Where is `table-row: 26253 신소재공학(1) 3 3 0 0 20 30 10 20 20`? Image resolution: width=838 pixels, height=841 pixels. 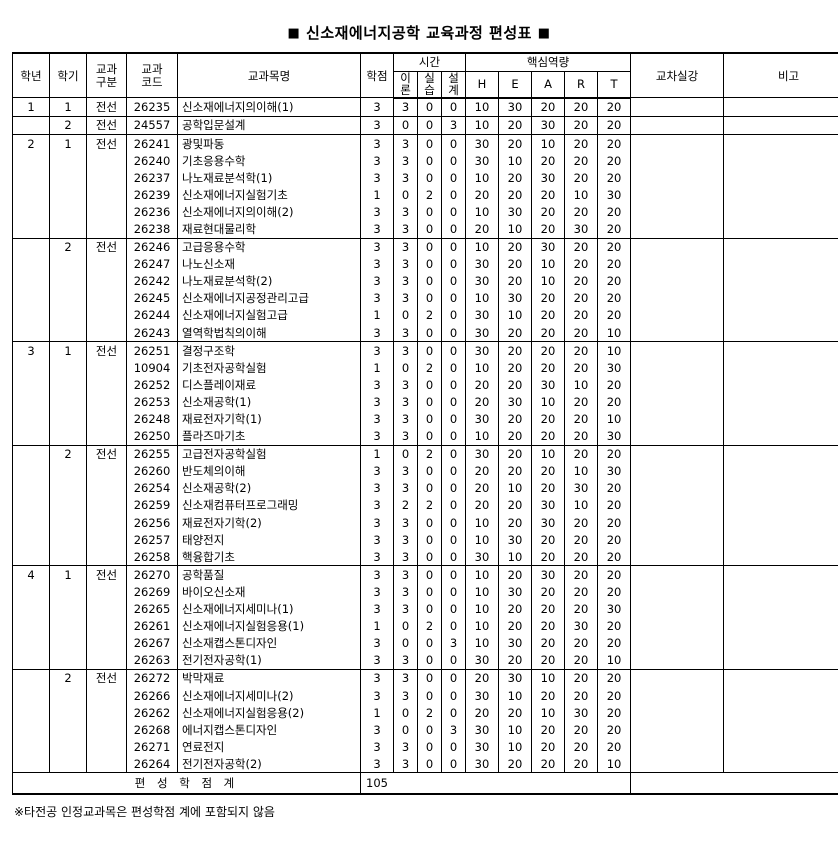
table-row: 26253 신소재공학(1) 3 3 0 0 20 30 10 20 20 is located at coordinates (425, 402).